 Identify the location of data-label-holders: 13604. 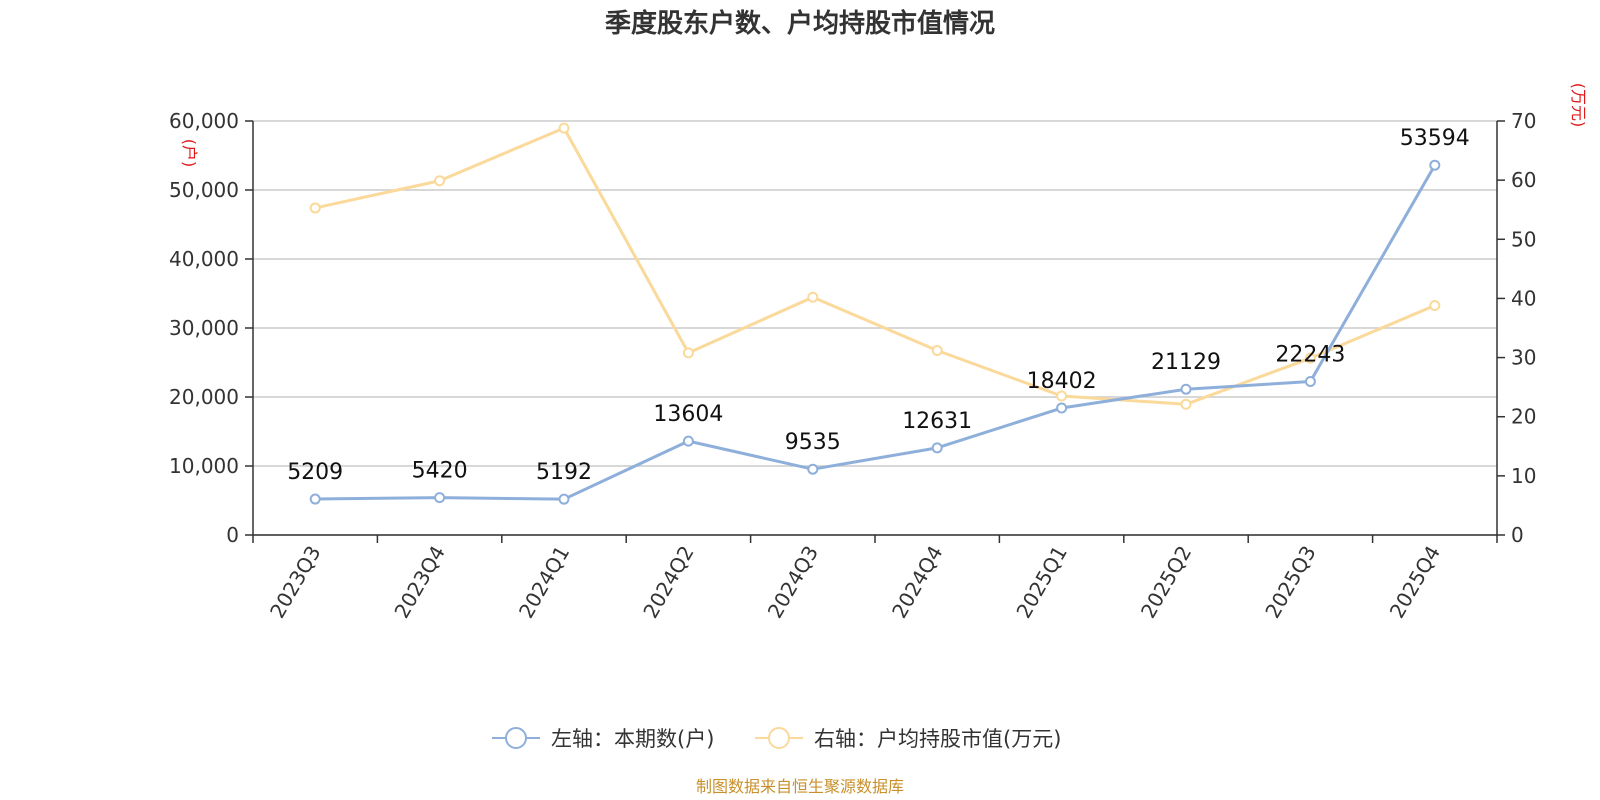
(688, 414).